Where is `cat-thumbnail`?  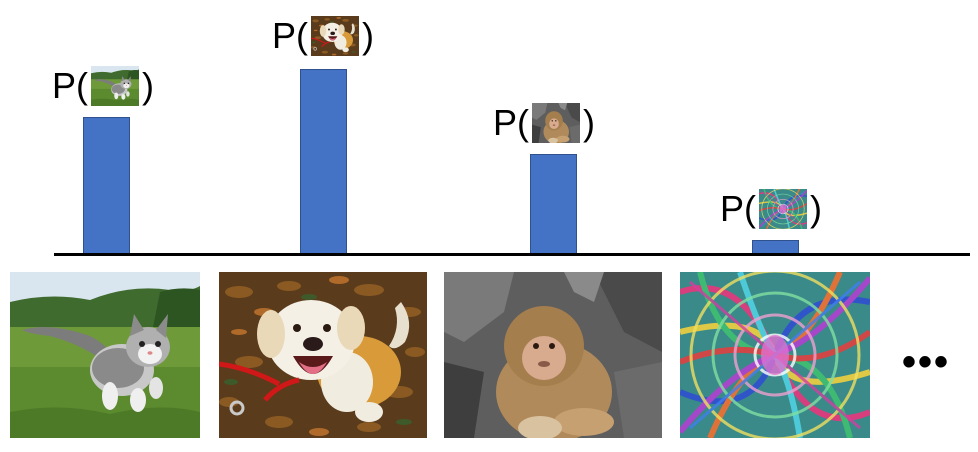
cat-thumbnail is located at coordinates (115, 86).